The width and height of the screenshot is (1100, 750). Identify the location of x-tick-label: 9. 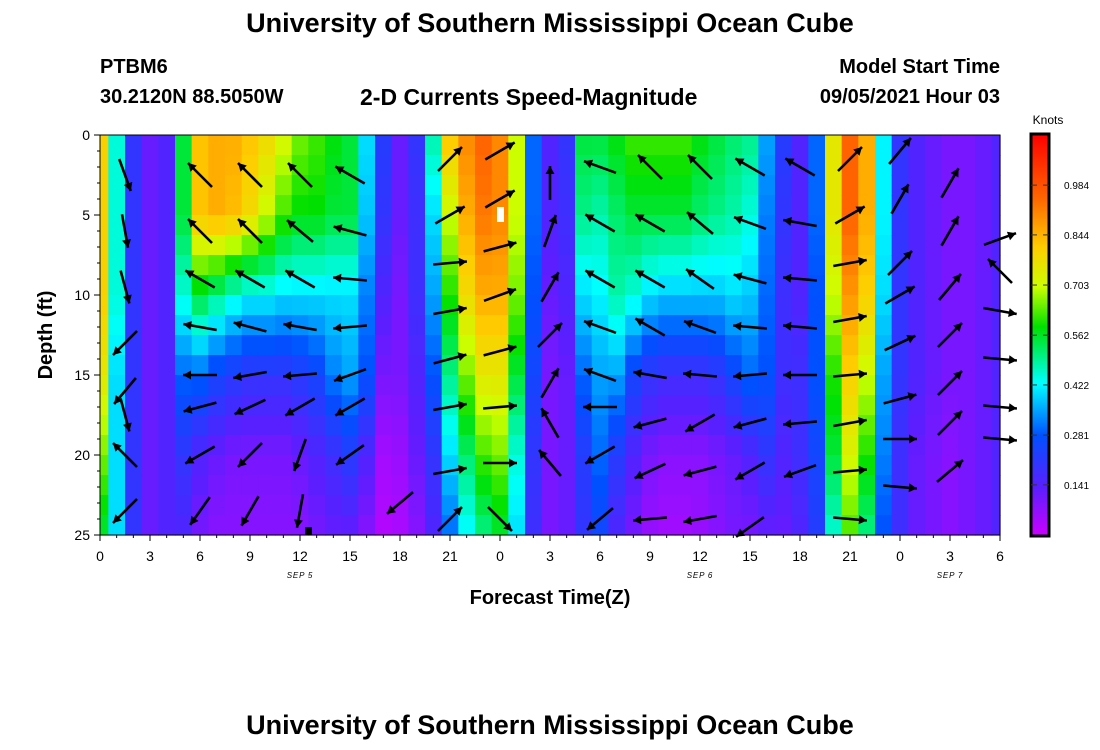
(650, 556).